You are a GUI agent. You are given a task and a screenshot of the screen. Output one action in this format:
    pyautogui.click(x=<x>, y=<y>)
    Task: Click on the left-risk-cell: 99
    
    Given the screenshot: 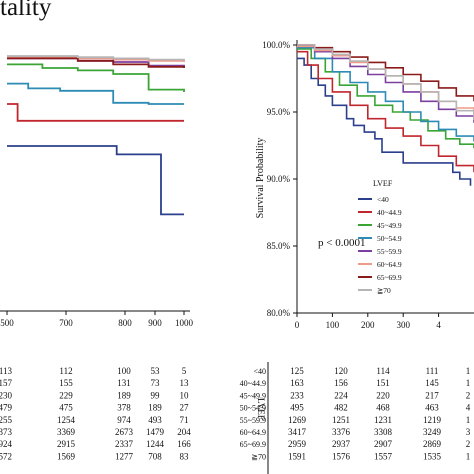 What is the action you would take?
    pyautogui.click(x=156, y=395)
    